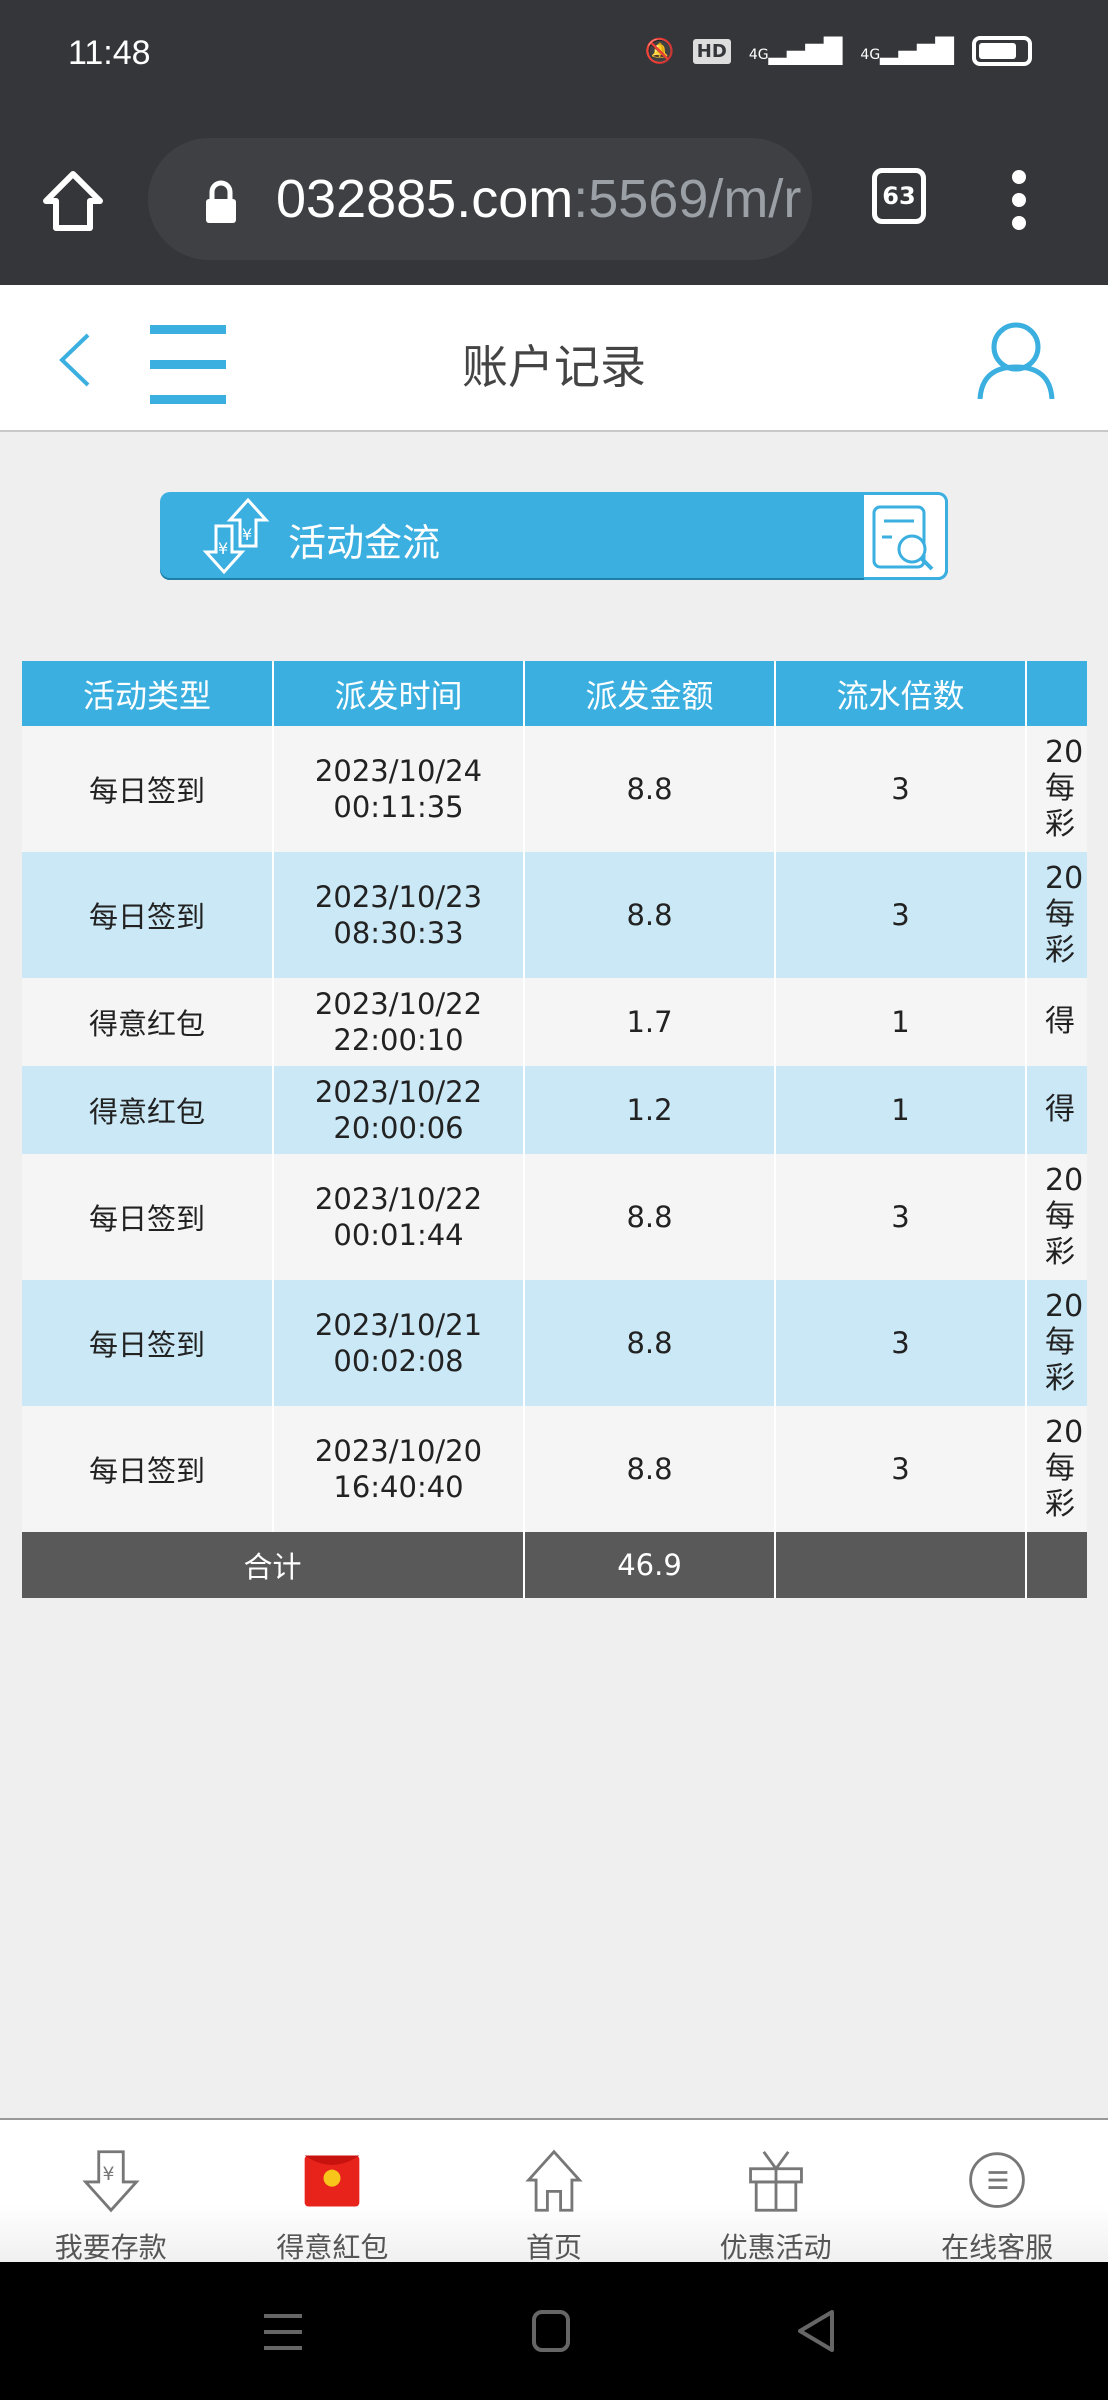  Describe the element at coordinates (899, 196) in the screenshot. I see `tab-switcher-button: 63` at that location.